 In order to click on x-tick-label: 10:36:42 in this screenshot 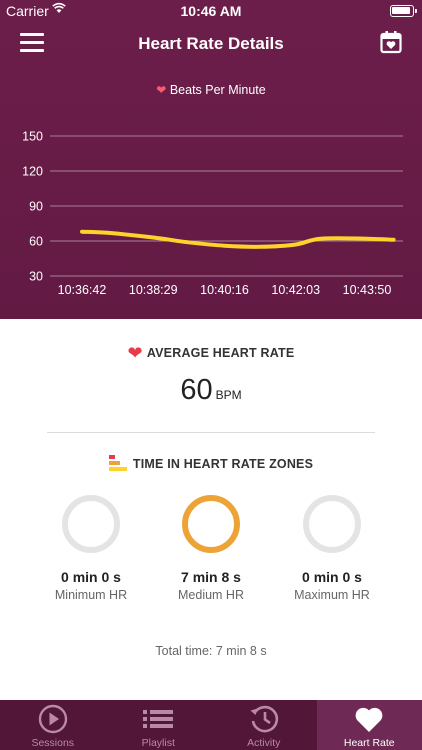, I will do `click(82, 290)`.